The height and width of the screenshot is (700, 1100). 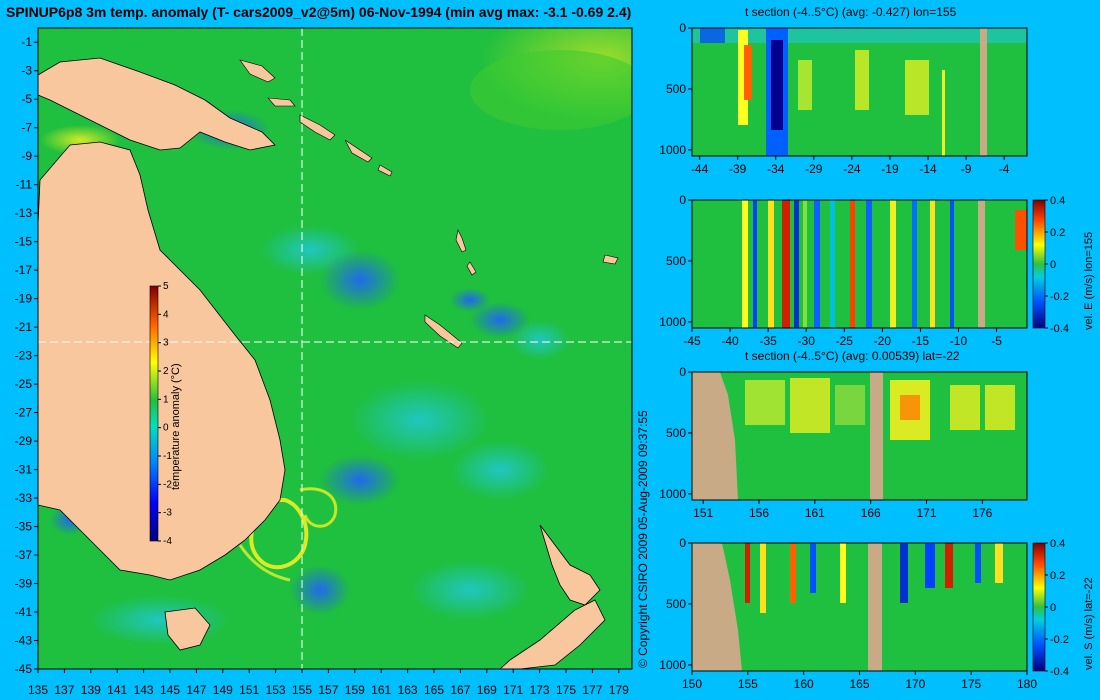 I want to click on map-y-tick-label: -43, so click(x=24, y=641).